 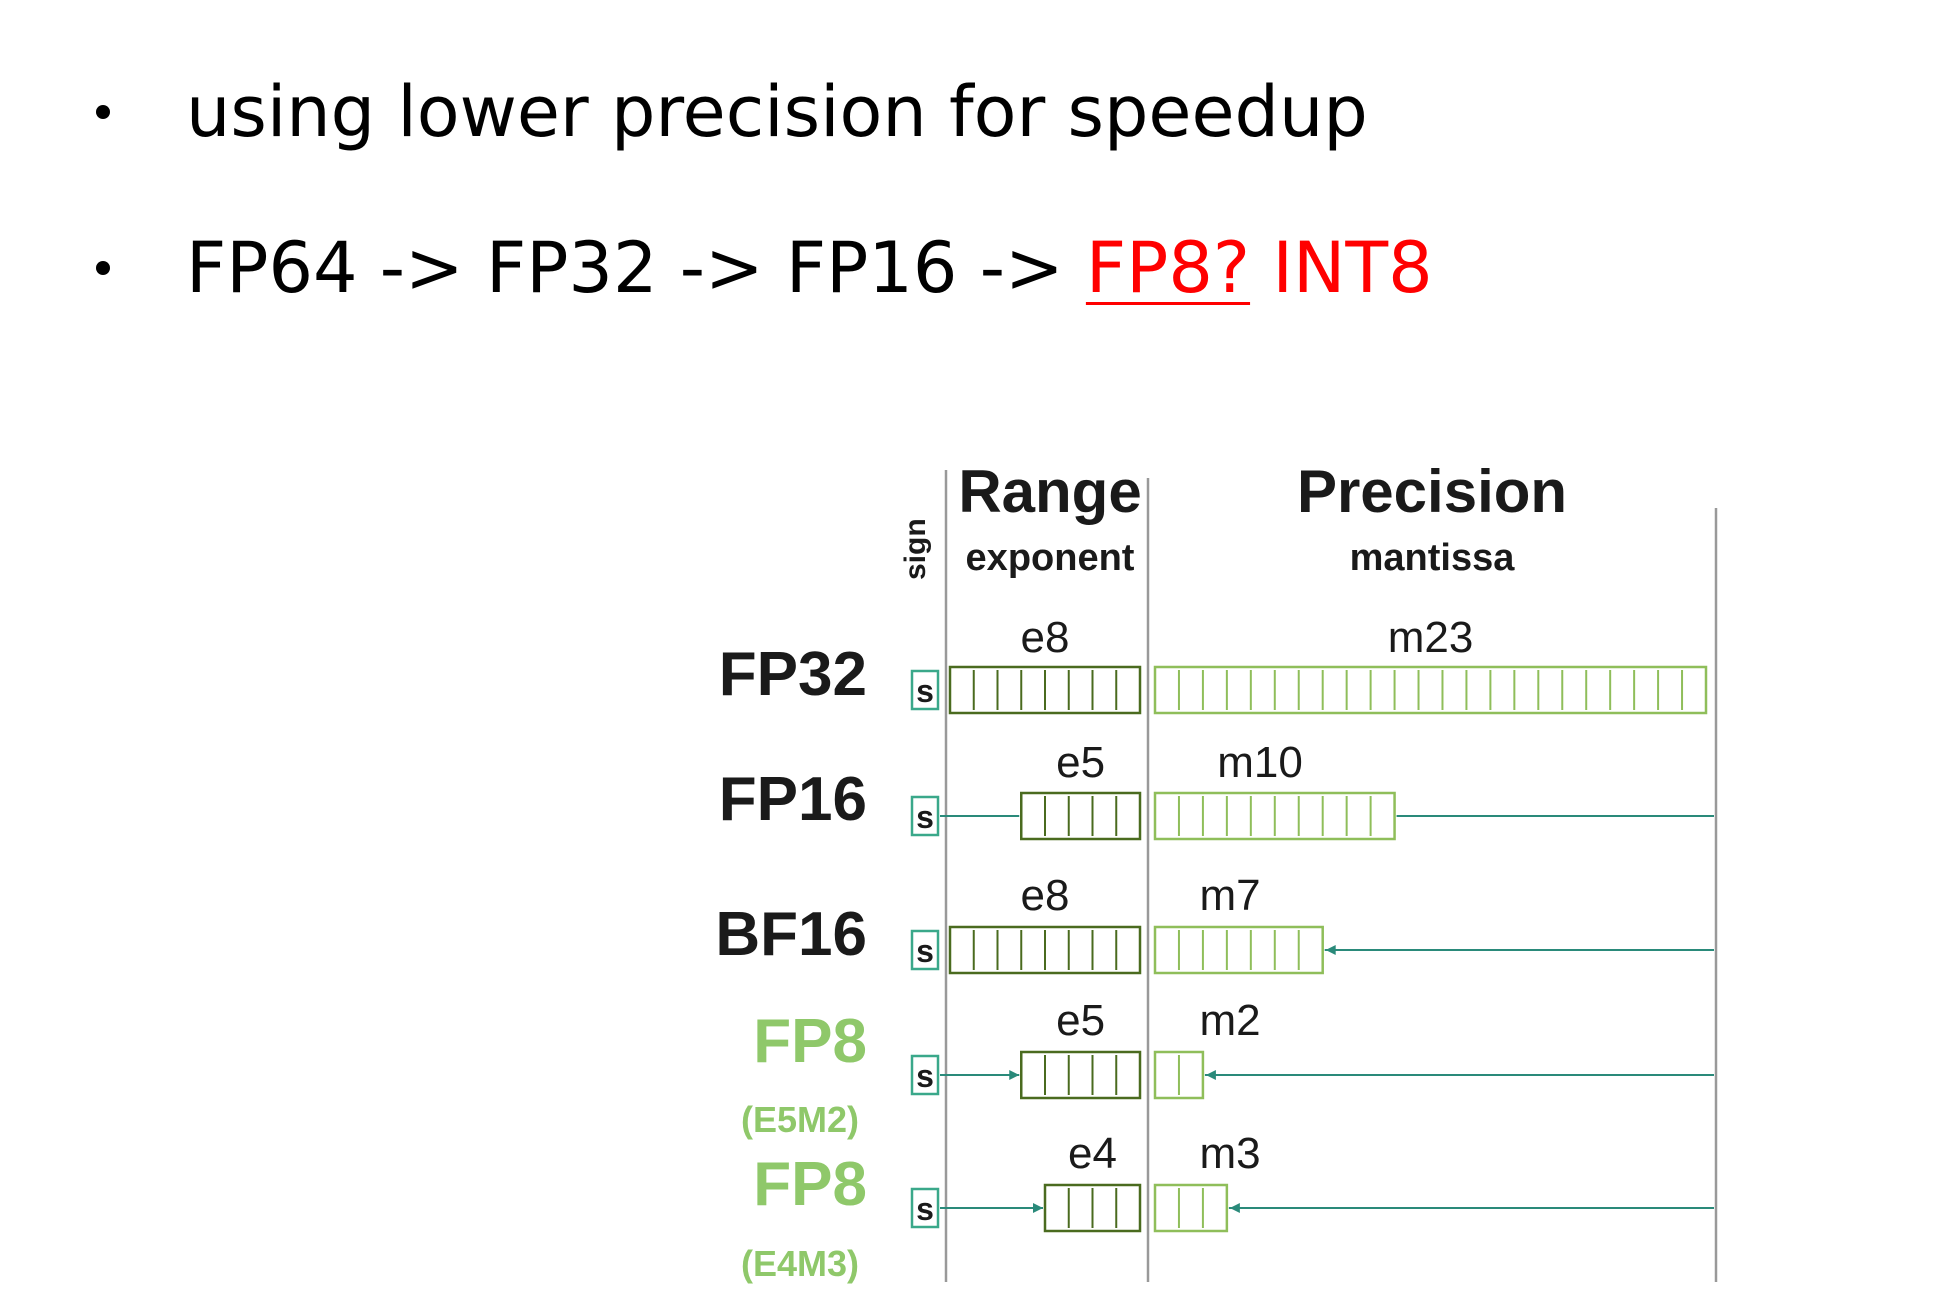 What do you see at coordinates (800, 1263) in the screenshot?
I see `format-subname: (E4M3)` at bounding box center [800, 1263].